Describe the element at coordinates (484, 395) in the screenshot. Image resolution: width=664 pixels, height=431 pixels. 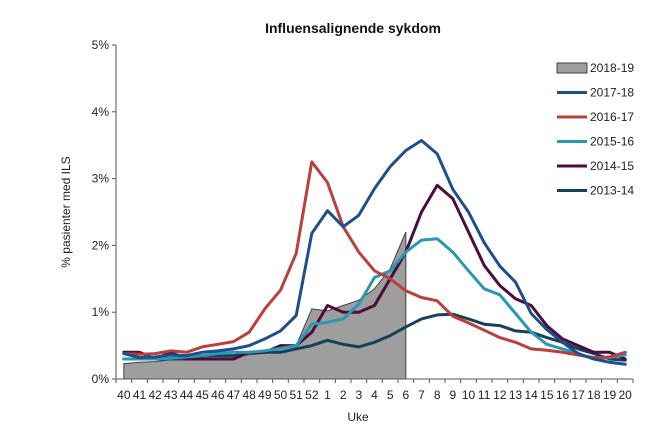
I see `x-tick-label: 11` at that location.